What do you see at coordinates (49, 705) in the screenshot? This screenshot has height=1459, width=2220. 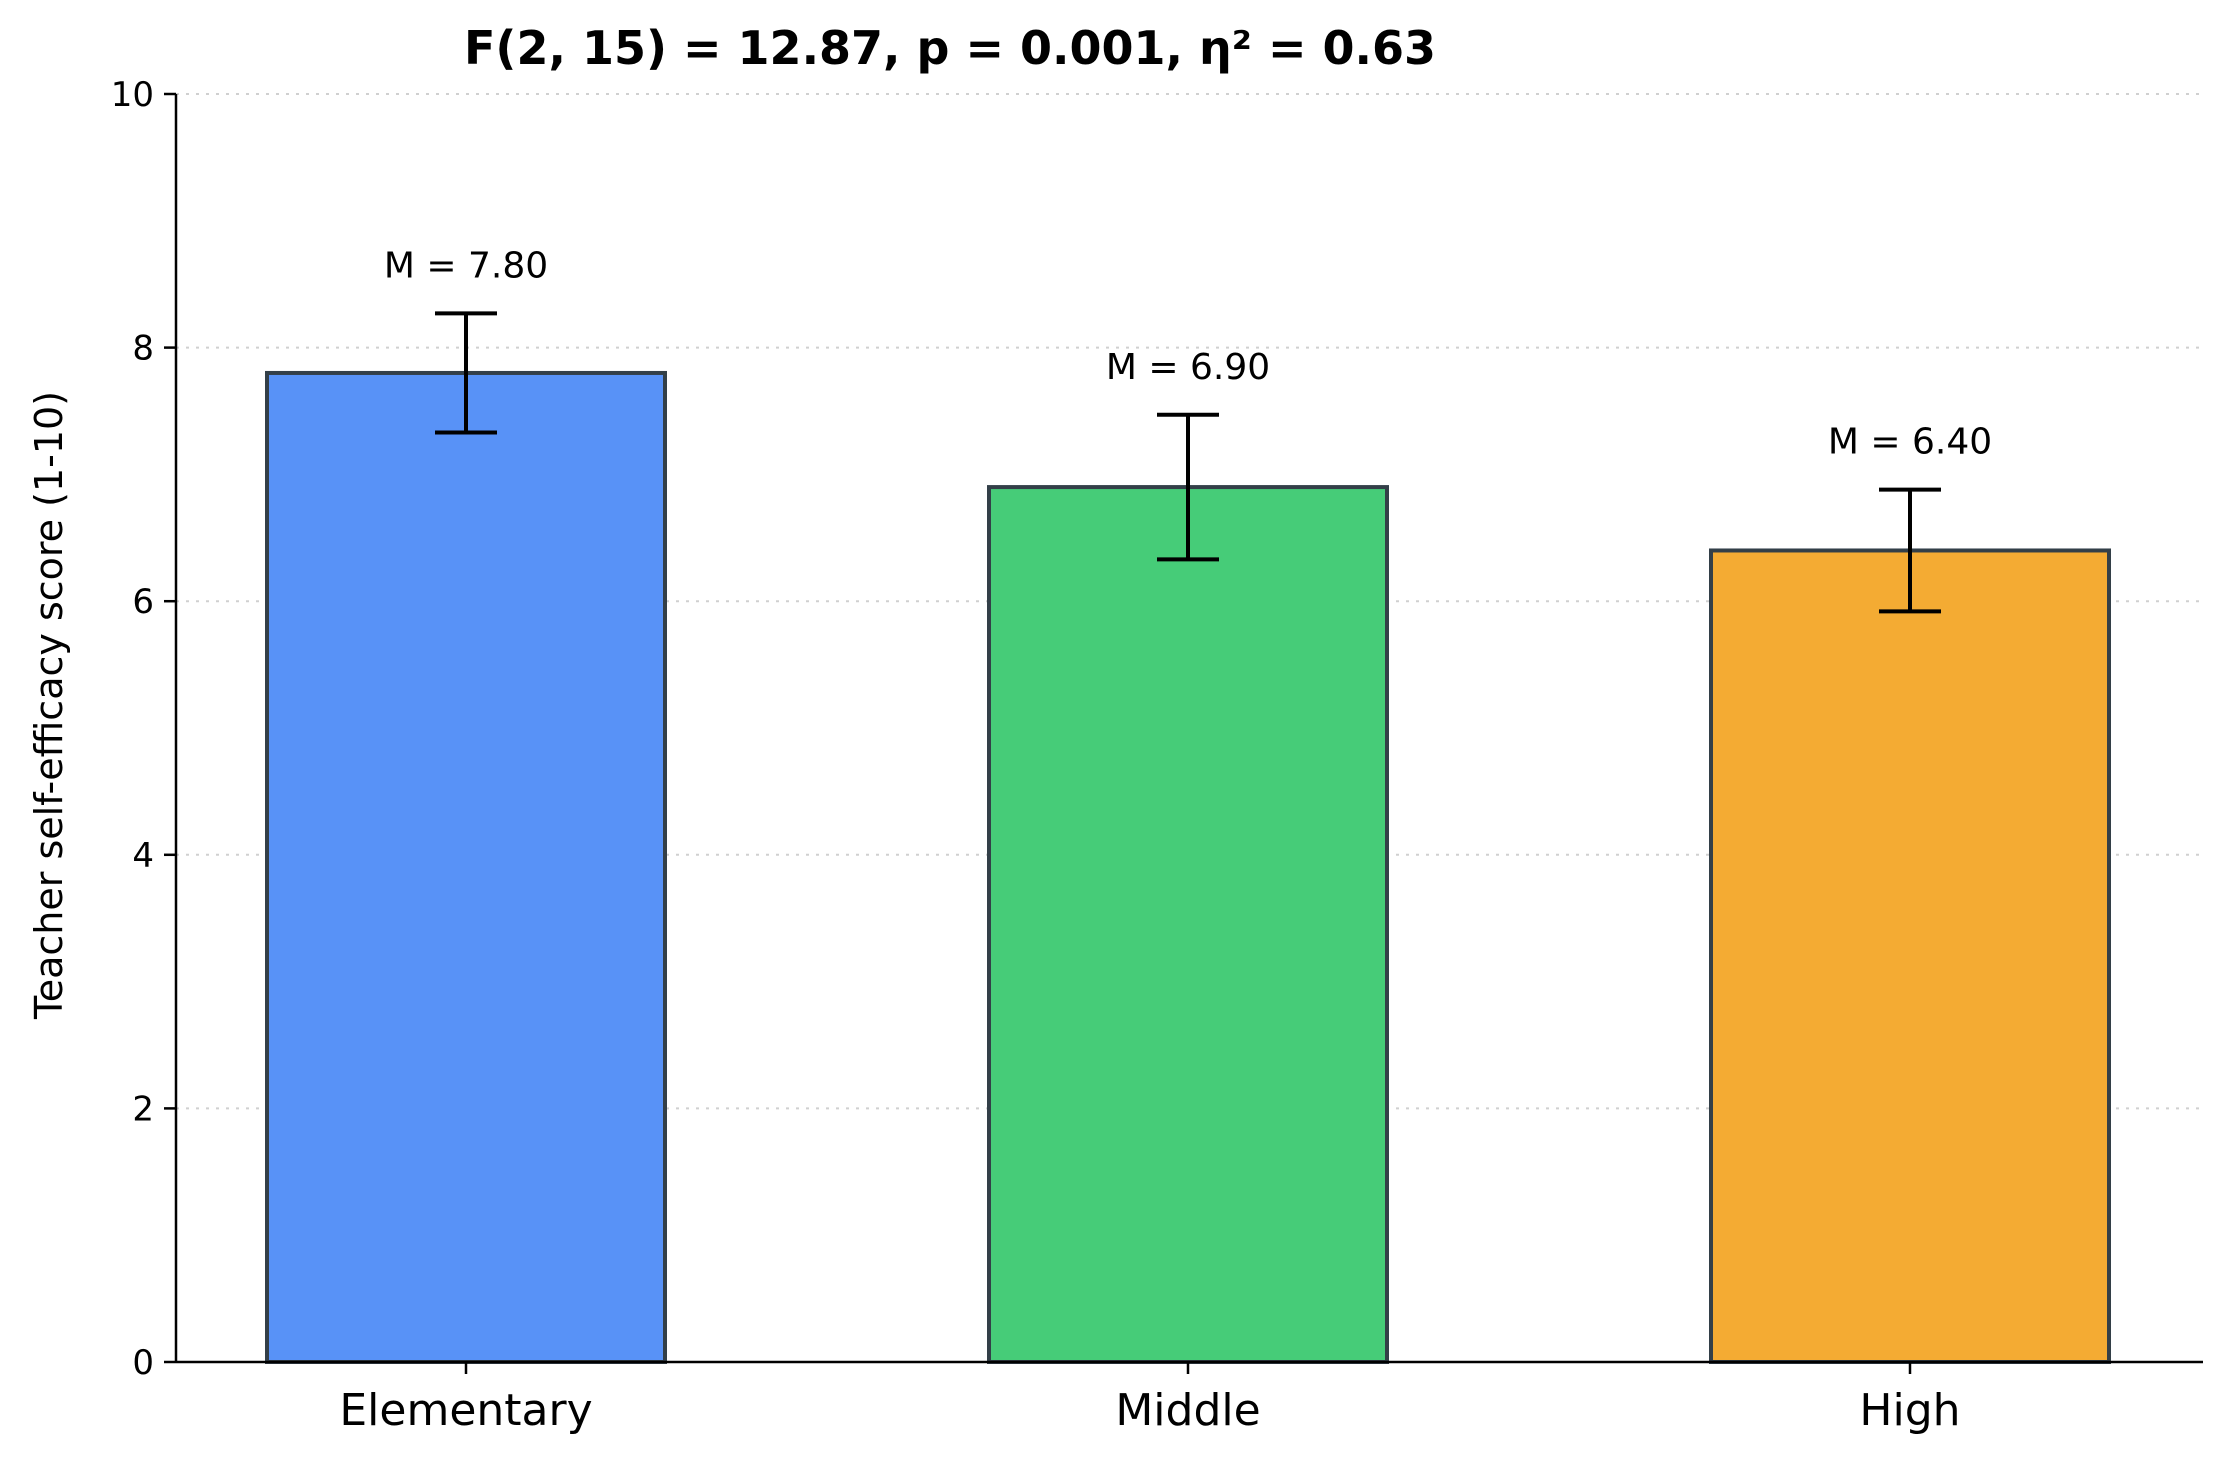 I see `y-axis-label: Teacher self-efficacy score (1-10)` at bounding box center [49, 705].